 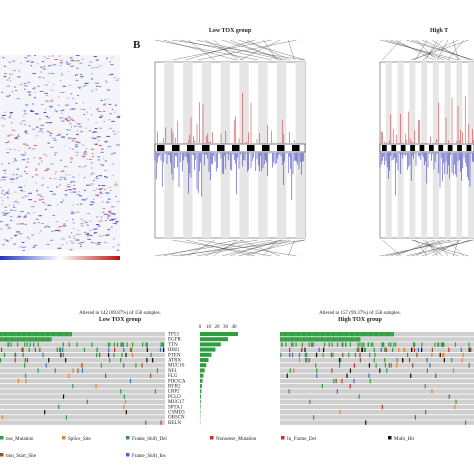 What do you see at coordinates (177, 381) in the screenshot?
I see `gene-label: PIK3CA` at bounding box center [177, 381].